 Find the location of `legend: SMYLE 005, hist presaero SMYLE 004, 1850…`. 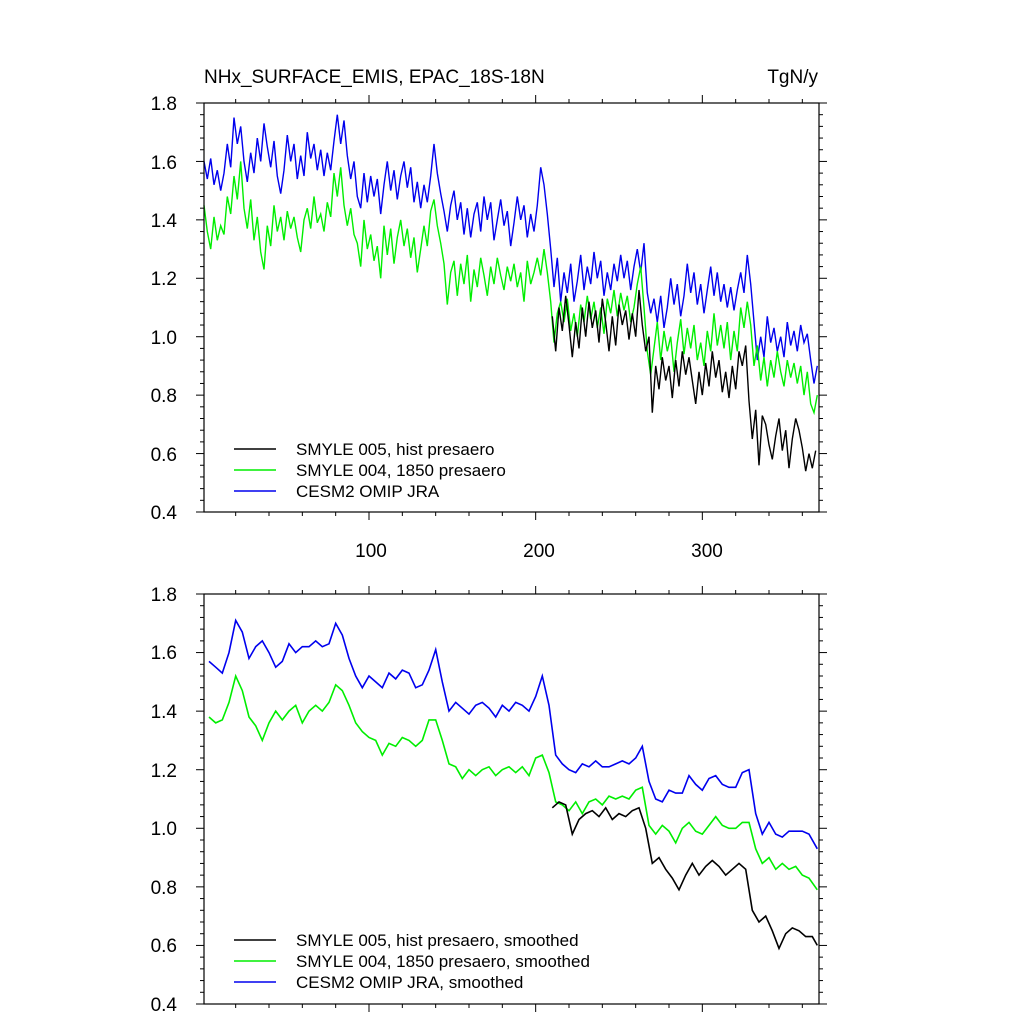

legend: SMYLE 005, hist presaero SMYLE 004, 1850… is located at coordinates (370, 470).